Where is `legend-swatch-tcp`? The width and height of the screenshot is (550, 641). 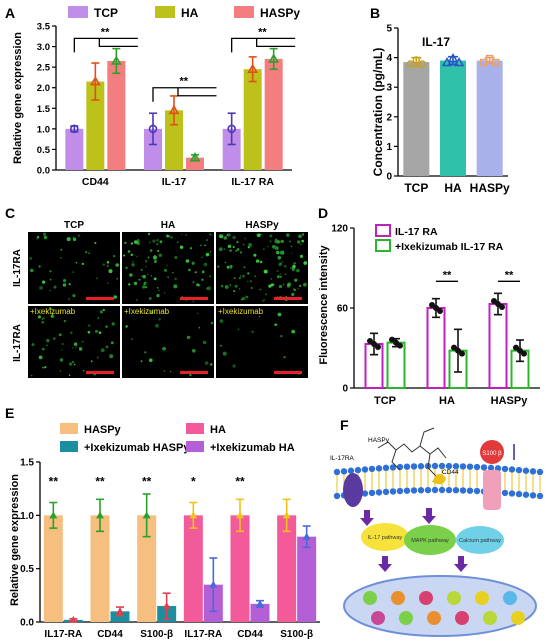
legend-swatch-tcp is located at coordinates (78, 12).